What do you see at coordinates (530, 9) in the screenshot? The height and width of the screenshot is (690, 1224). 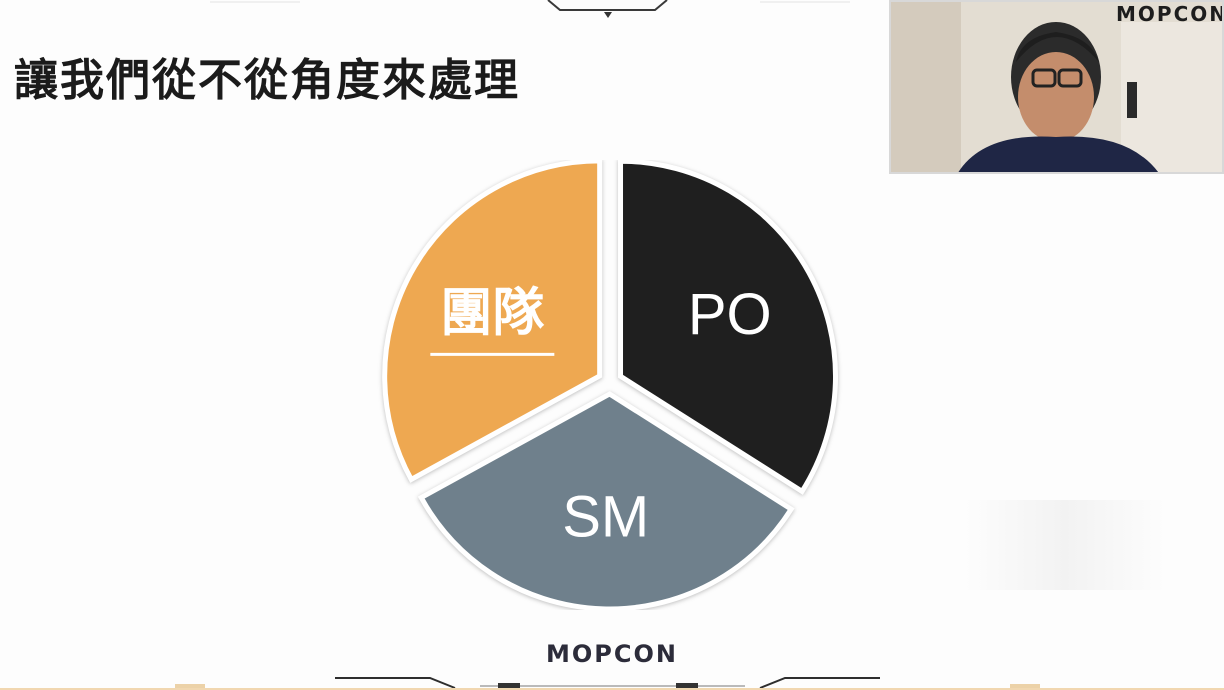 I see `top-decoration` at bounding box center [530, 9].